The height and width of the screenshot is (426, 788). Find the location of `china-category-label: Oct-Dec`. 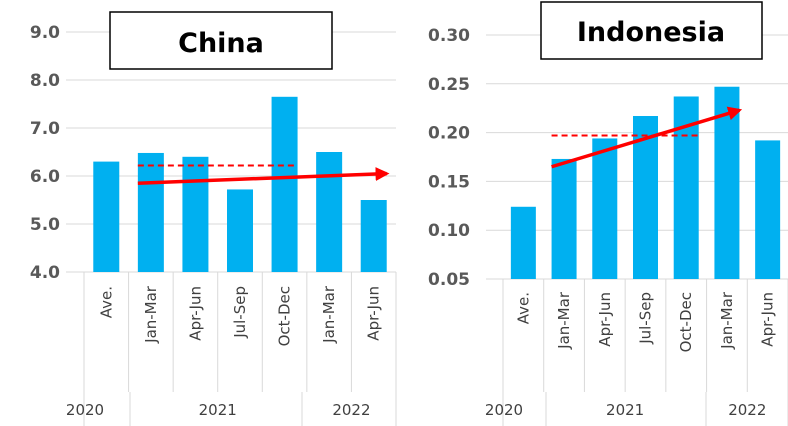

china-category-label: Oct-Dec is located at coordinates (285, 316).